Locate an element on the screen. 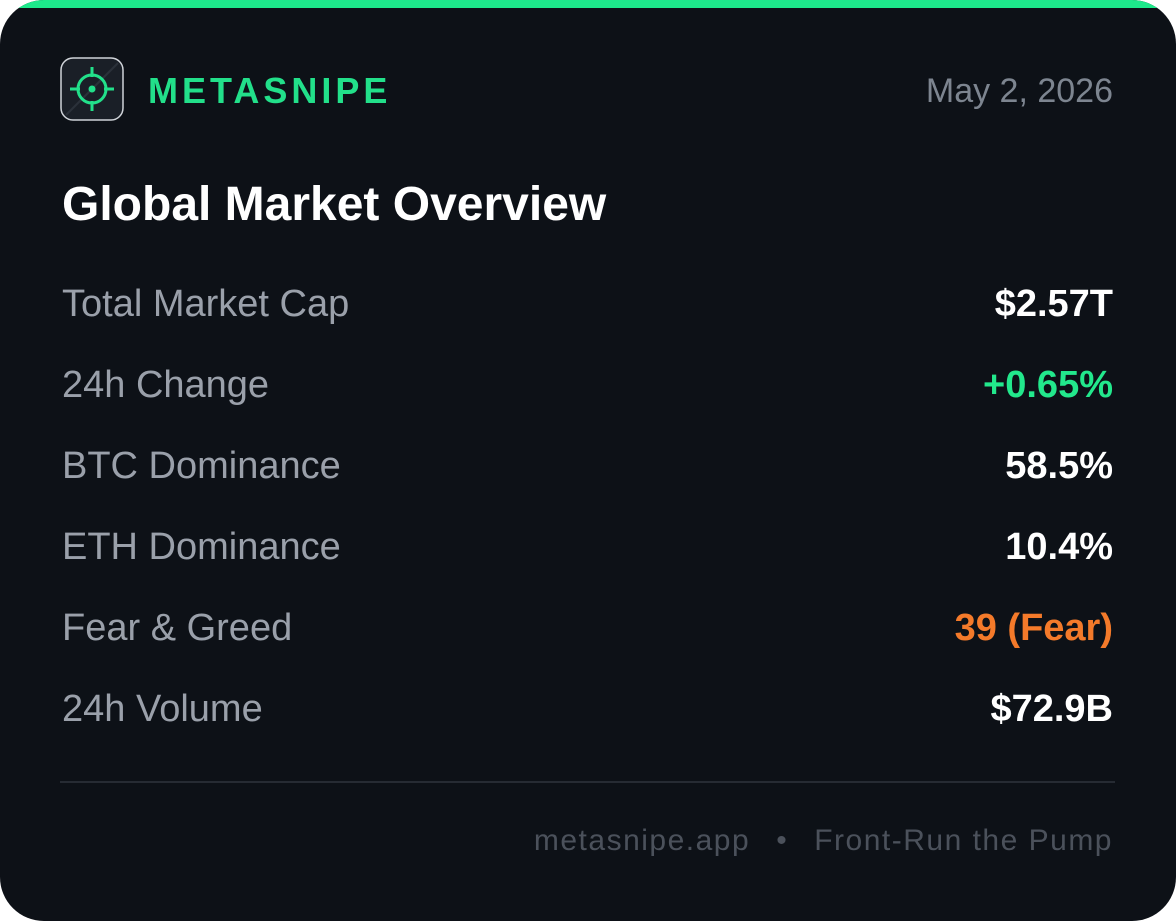  stat-label: BTC Dominance is located at coordinates (201, 466).